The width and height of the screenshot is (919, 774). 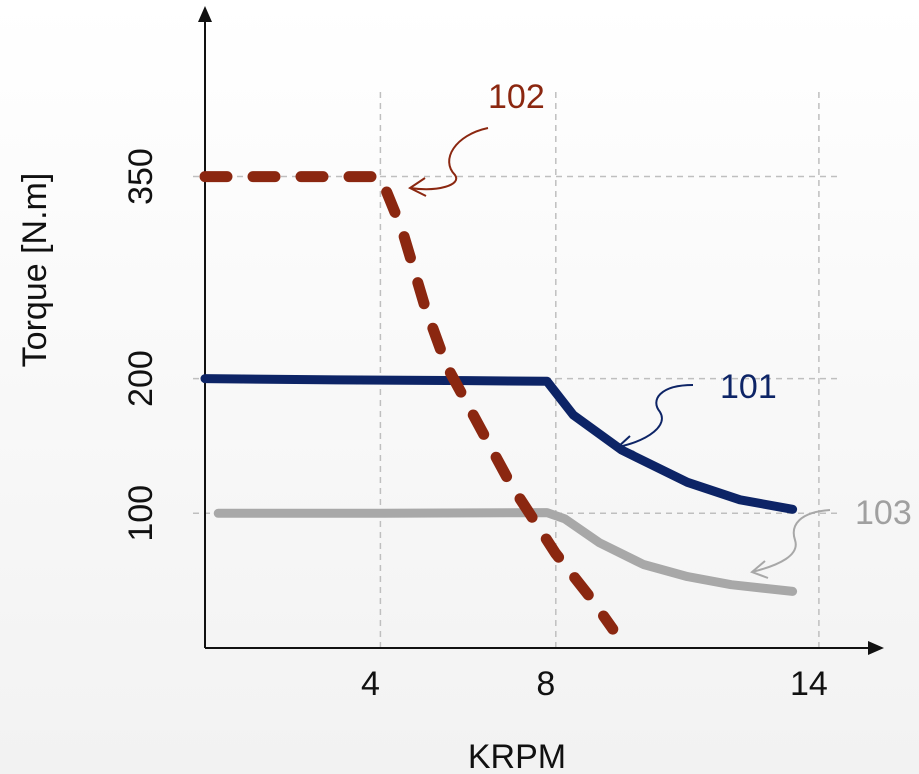 I want to click on y-tick-label-200: 200, so click(x=141, y=378).